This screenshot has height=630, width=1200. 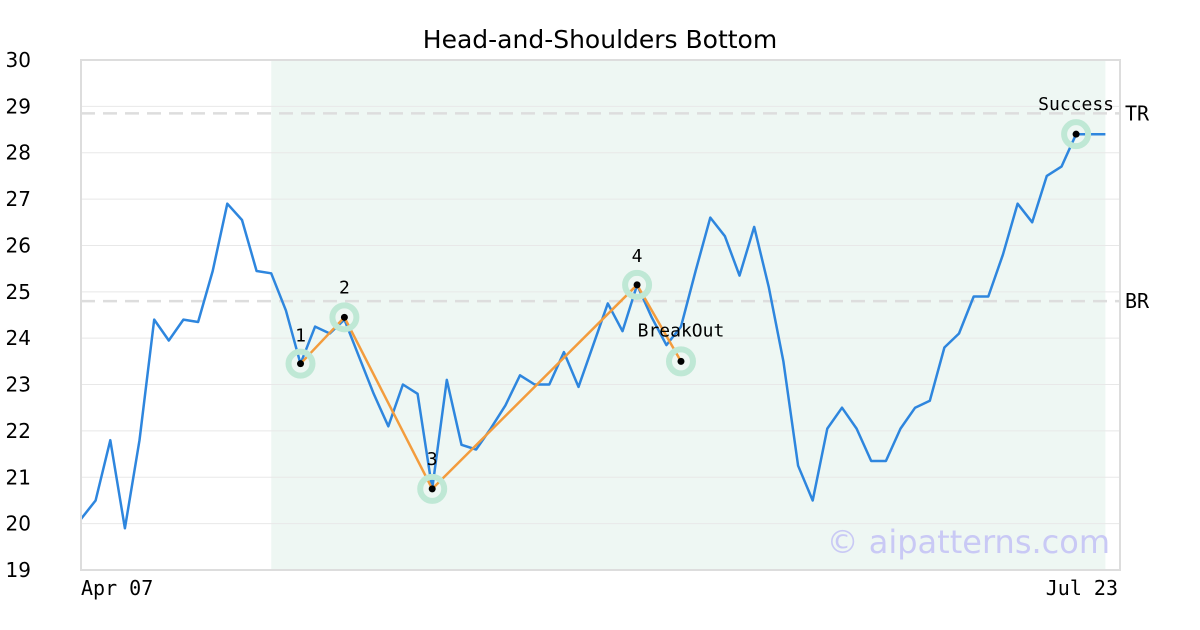 I want to click on y-tick-19: 19, so click(x=18, y=570).